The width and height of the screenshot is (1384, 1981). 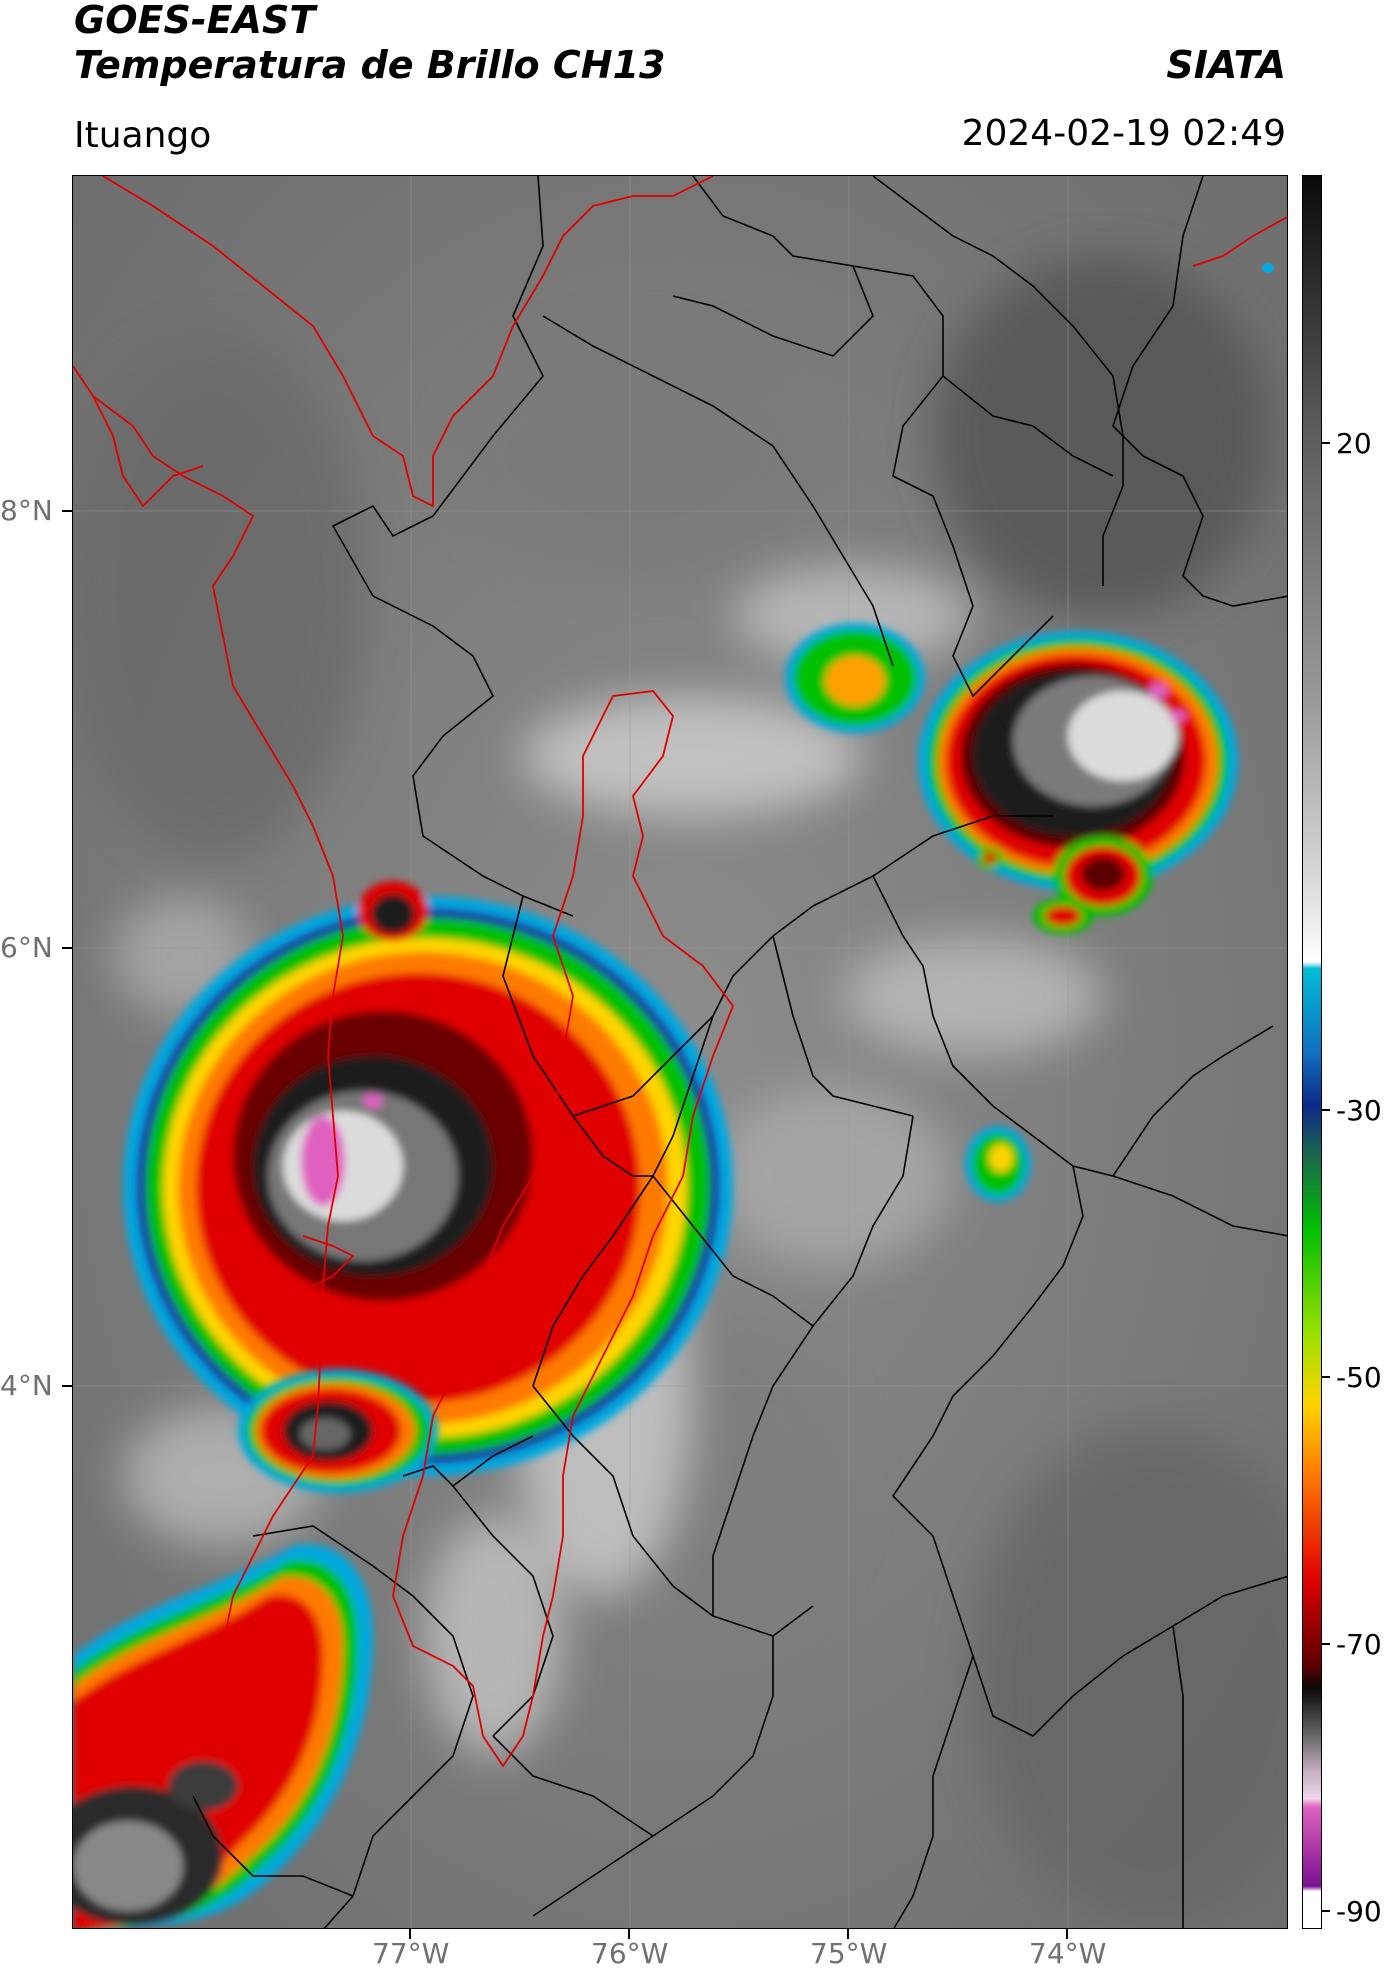 I want to click on colorbar-label: -50, so click(x=1359, y=1377).